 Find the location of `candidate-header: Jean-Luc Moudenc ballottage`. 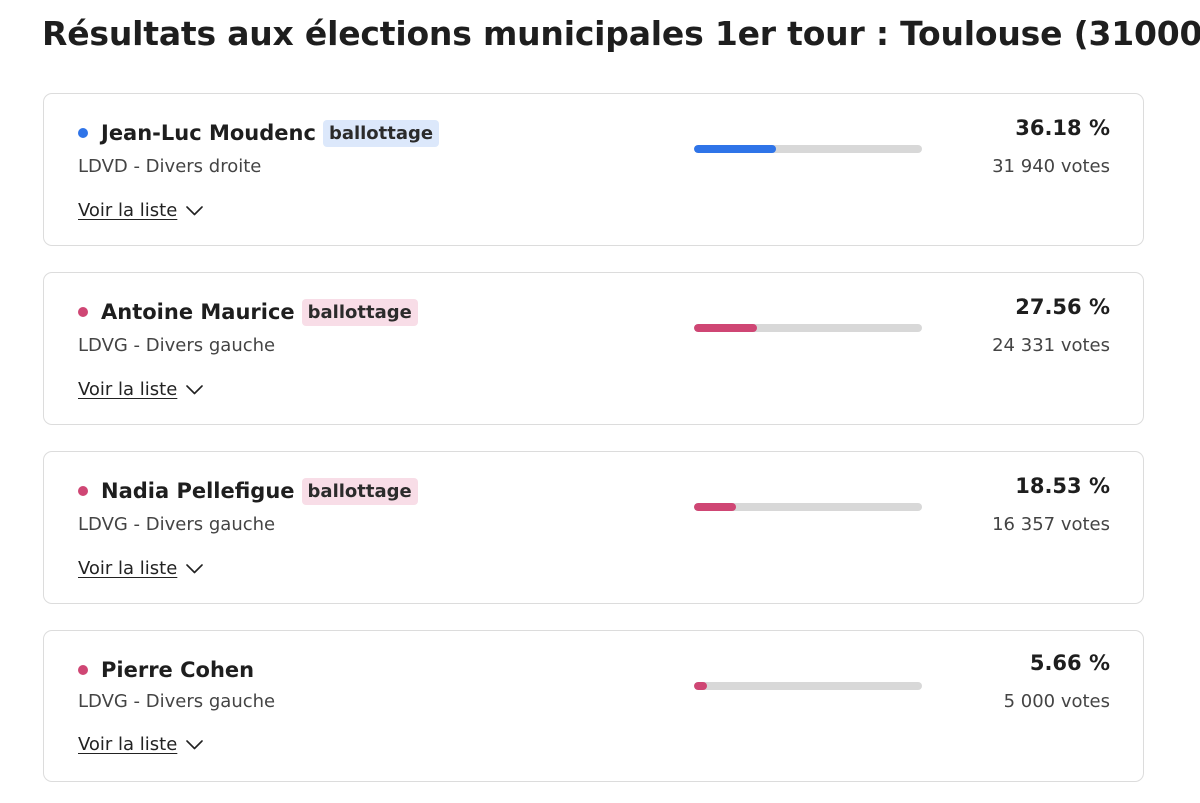

candidate-header: Jean-Luc Moudenc ballottage is located at coordinates (259, 133).